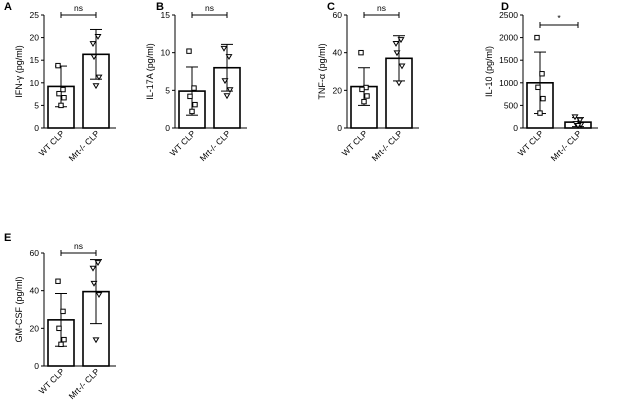  Describe the element at coordinates (322, 71) in the screenshot. I see `y-axis-label: TNF-α (pg/ml)` at that location.